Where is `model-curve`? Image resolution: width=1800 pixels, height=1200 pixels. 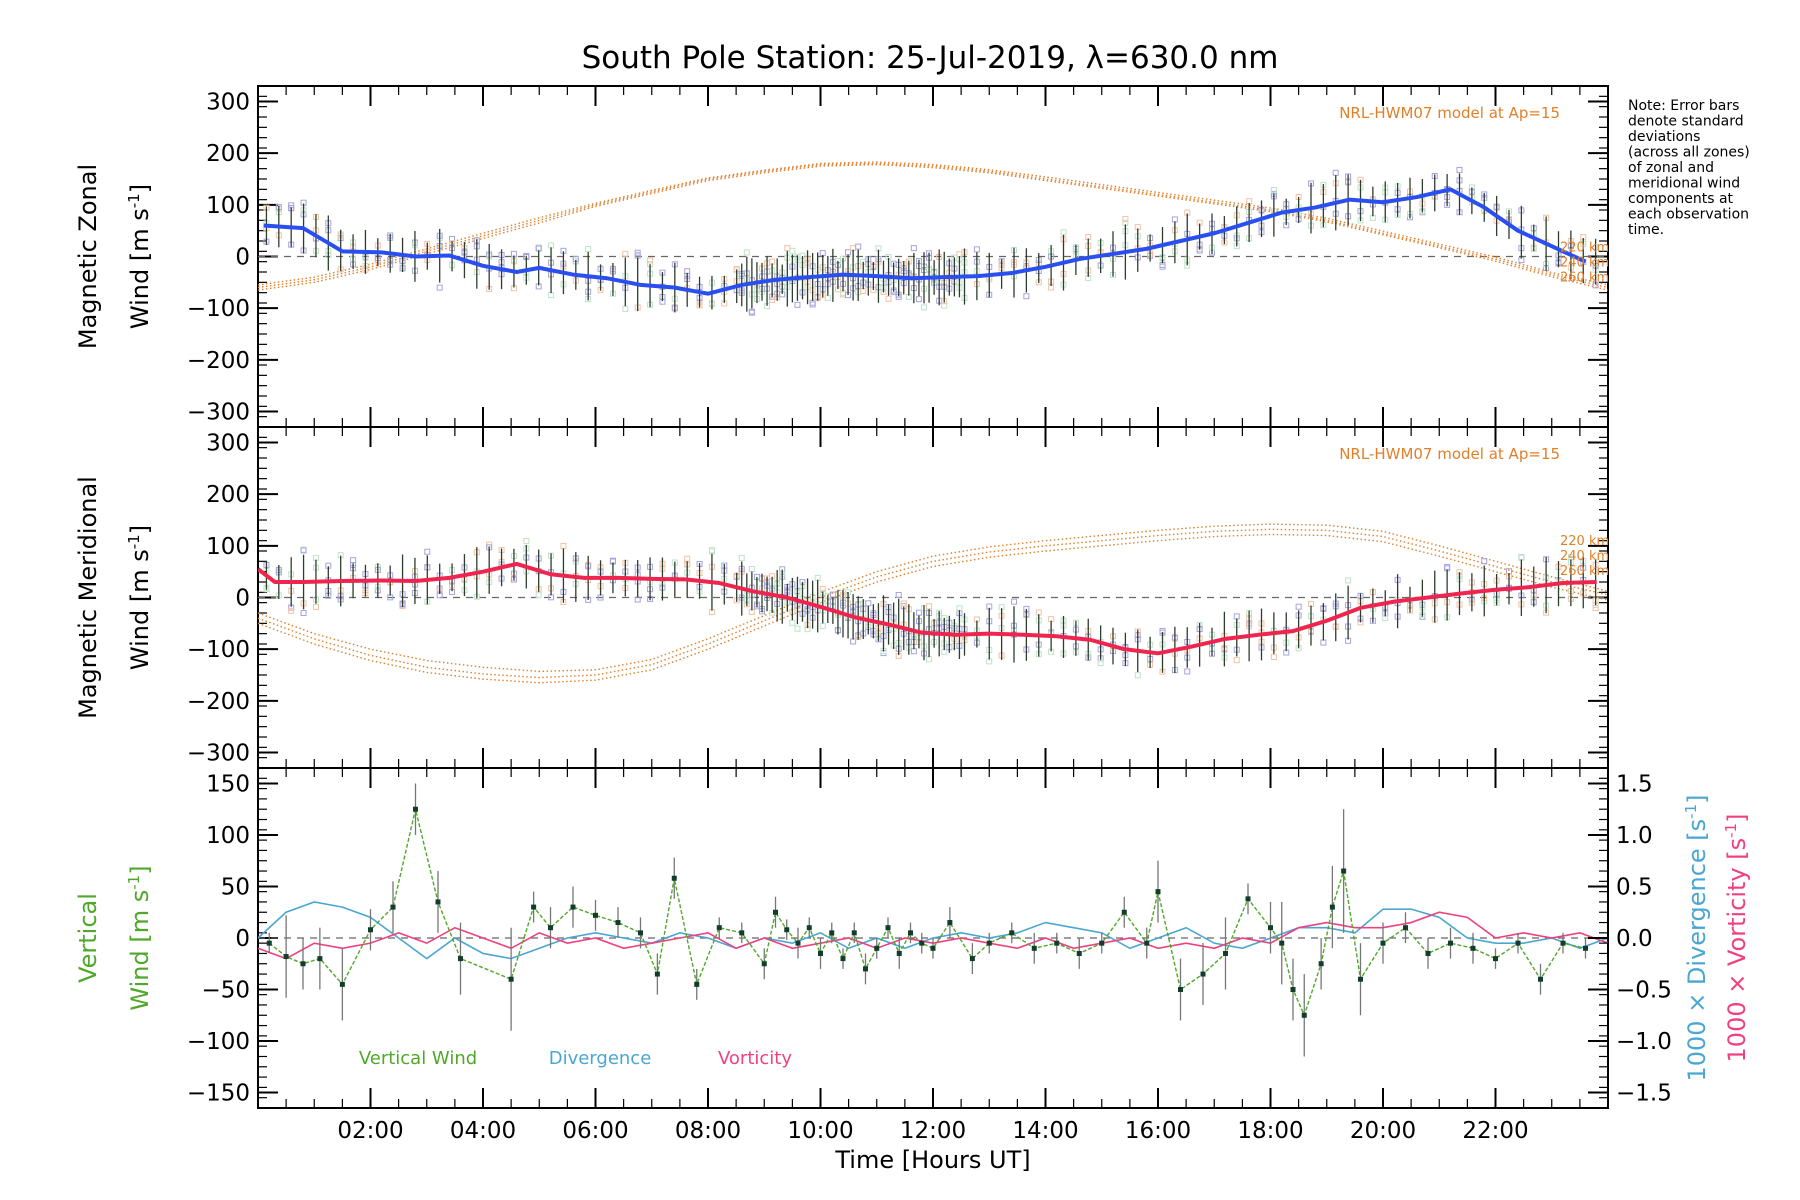 model-curve is located at coordinates (933, 608).